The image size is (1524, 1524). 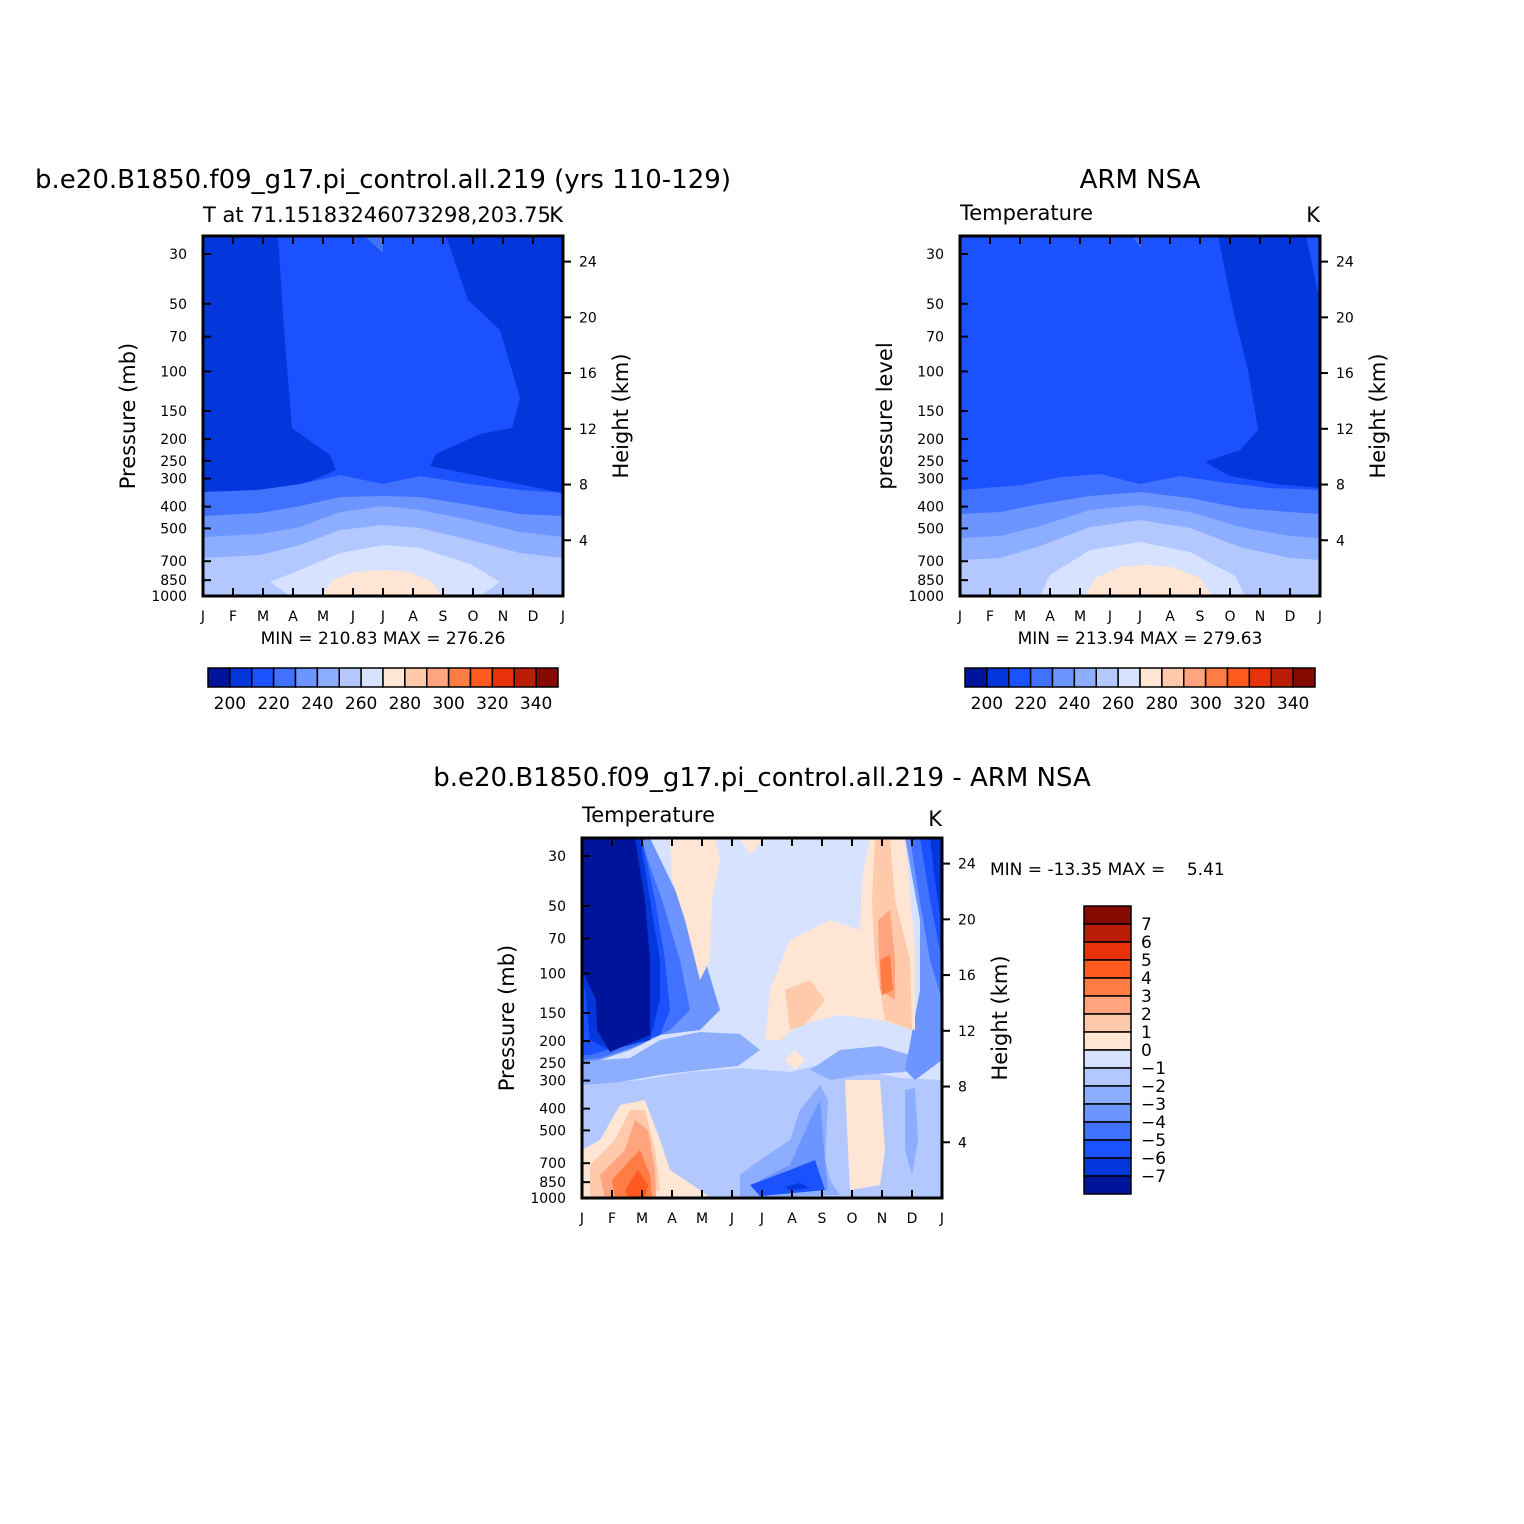 I want to click on x-tick-label: N, so click(x=1260, y=617).